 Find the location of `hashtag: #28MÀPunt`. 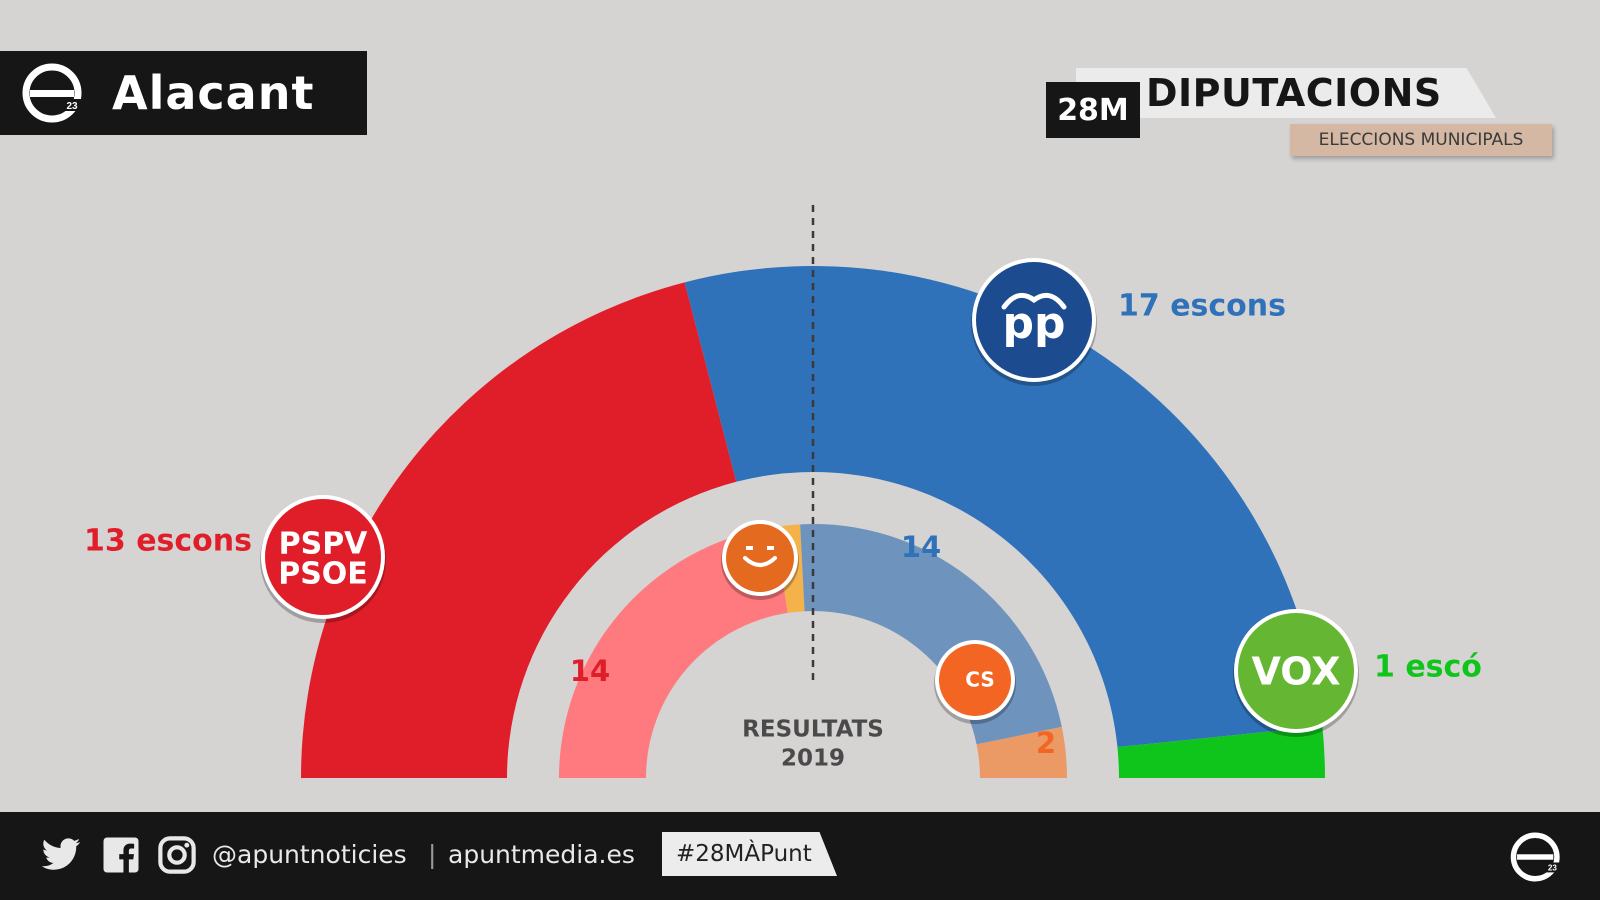

hashtag: #28MÀPunt is located at coordinates (749, 854).